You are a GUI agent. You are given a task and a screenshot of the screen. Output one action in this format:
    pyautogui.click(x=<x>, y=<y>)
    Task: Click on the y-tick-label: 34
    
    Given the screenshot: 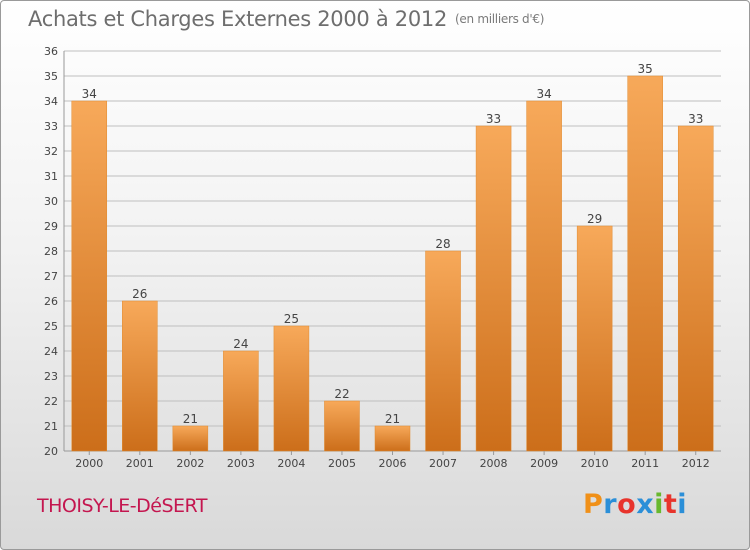 What is the action you would take?
    pyautogui.click(x=51, y=101)
    